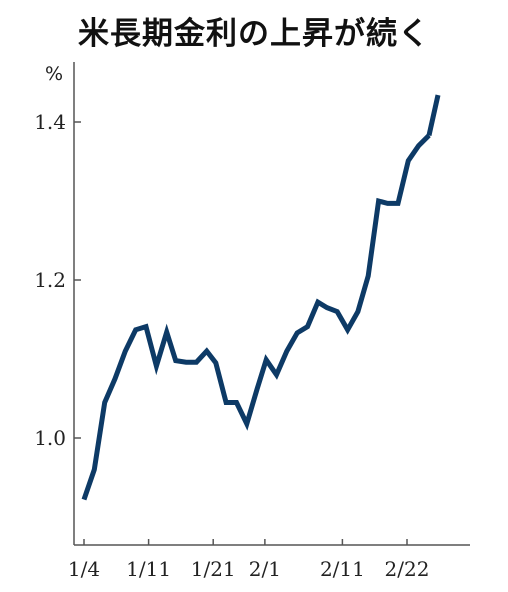 This screenshot has width=508, height=592. What do you see at coordinates (50, 280) in the screenshot?
I see `y-tick-label: 1.2` at bounding box center [50, 280].